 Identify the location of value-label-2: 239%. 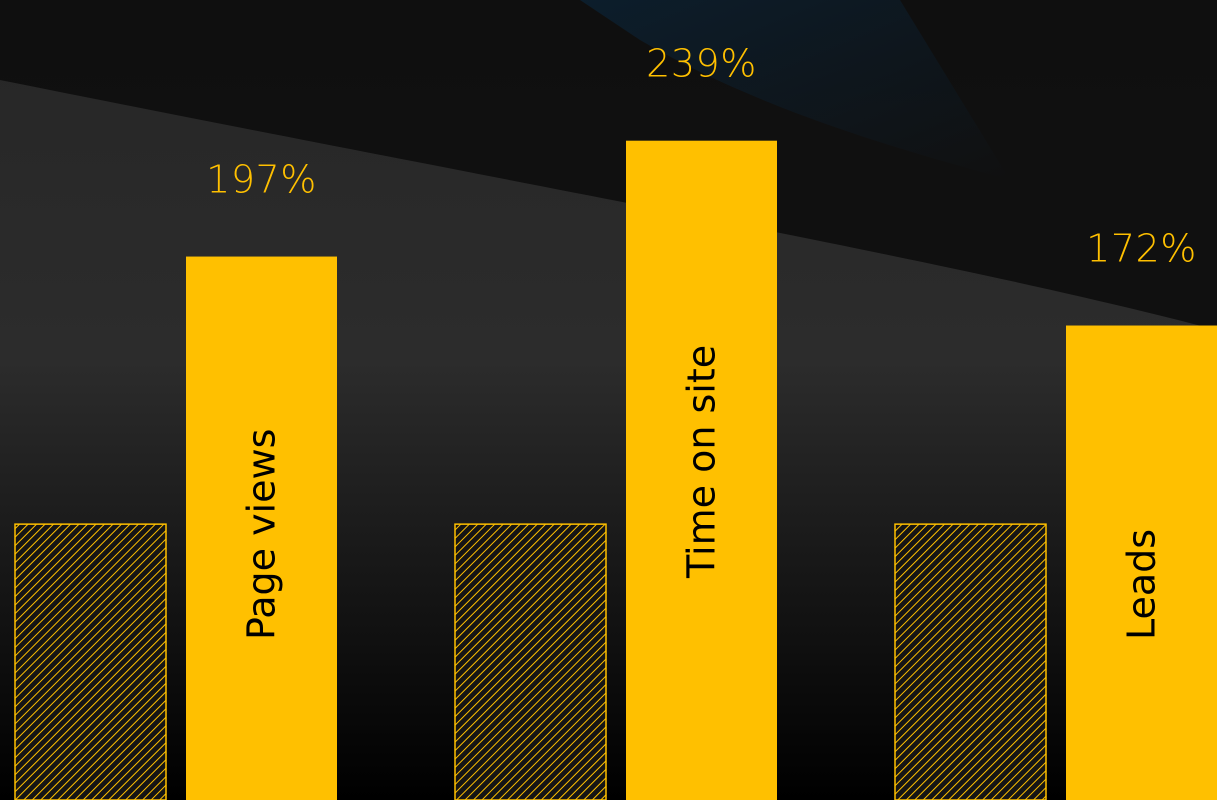
(701, 64).